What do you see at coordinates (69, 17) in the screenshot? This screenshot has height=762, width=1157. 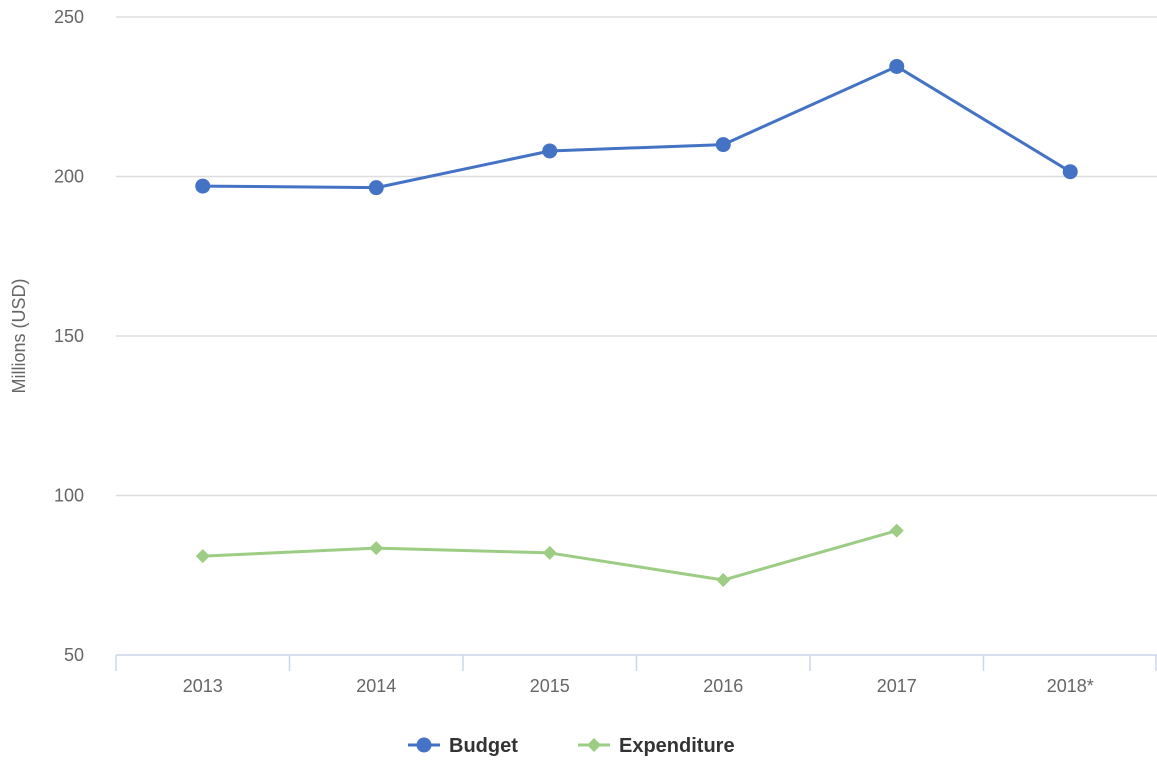 I see `y-tick-label: 250` at bounding box center [69, 17].